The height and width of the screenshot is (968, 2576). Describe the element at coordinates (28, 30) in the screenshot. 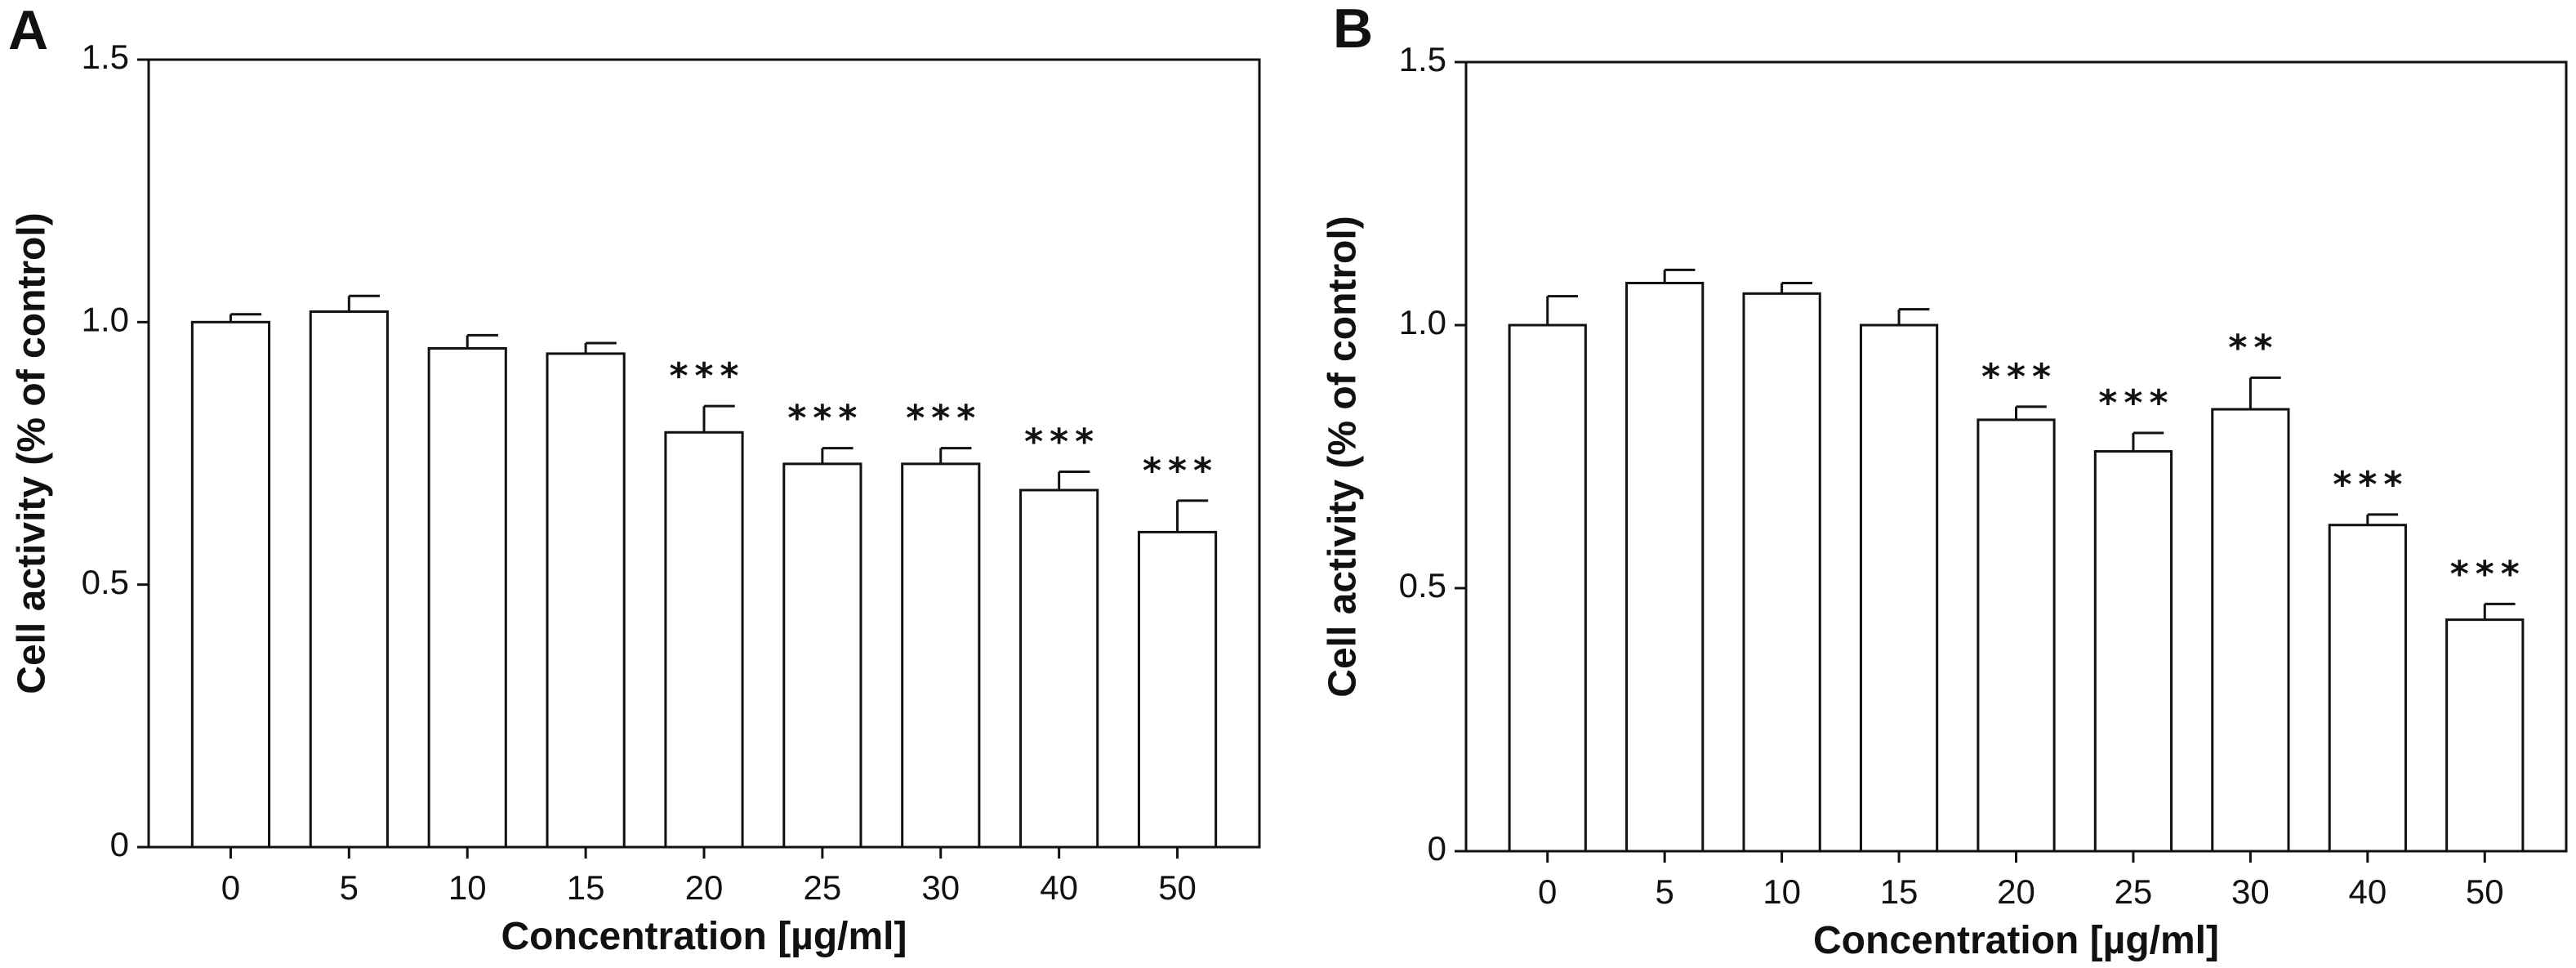

I see `panel-label: A` at that location.